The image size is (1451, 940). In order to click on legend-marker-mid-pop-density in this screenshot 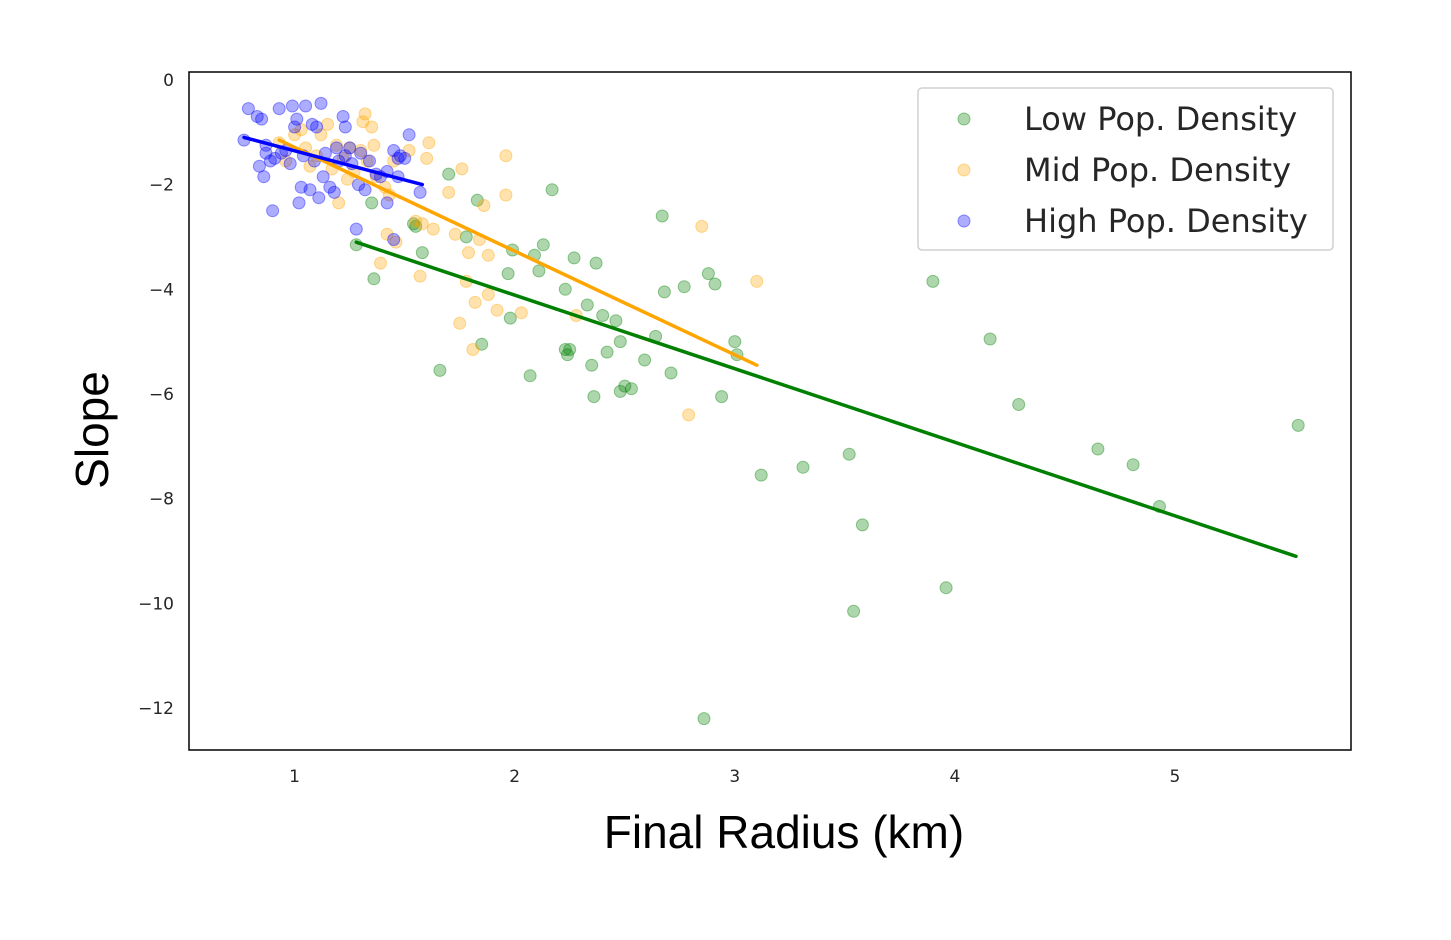, I will do `click(964, 170)`.